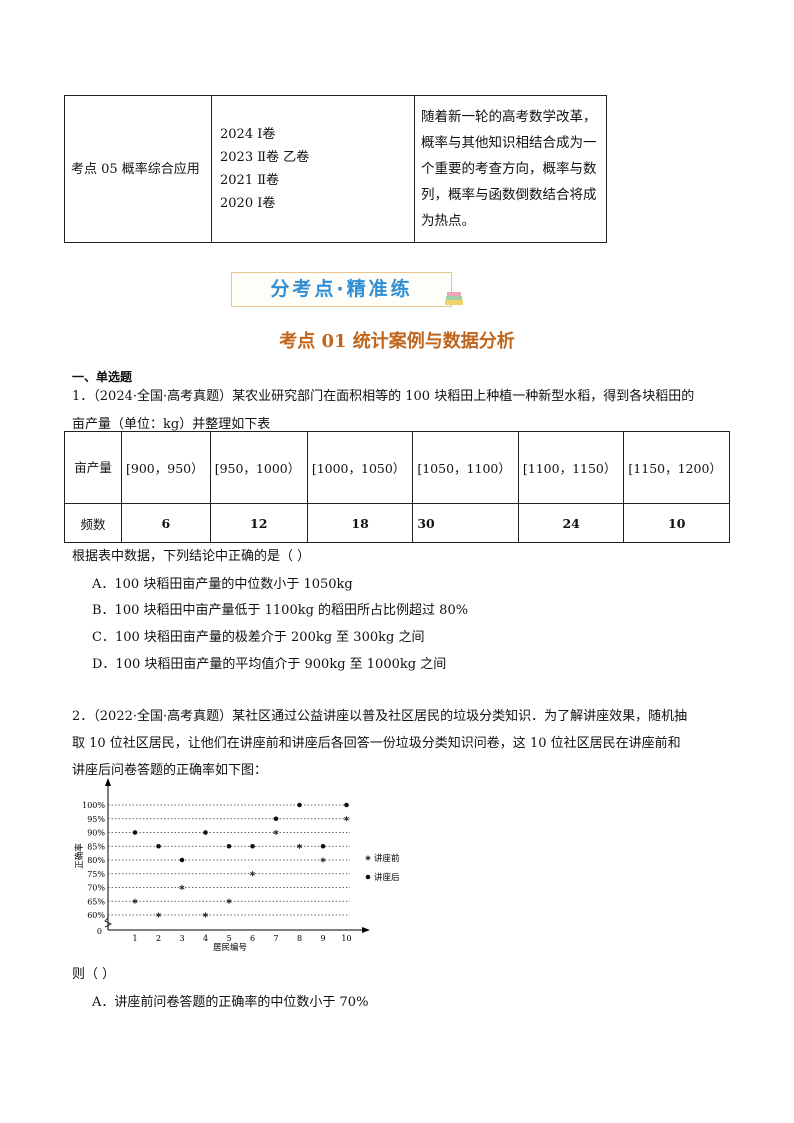  What do you see at coordinates (280, 610) in the screenshot?
I see `q1-option-b: B．100 块稻田中亩产量低于 1100kg 的稻田所占比例超过 80%` at bounding box center [280, 610].